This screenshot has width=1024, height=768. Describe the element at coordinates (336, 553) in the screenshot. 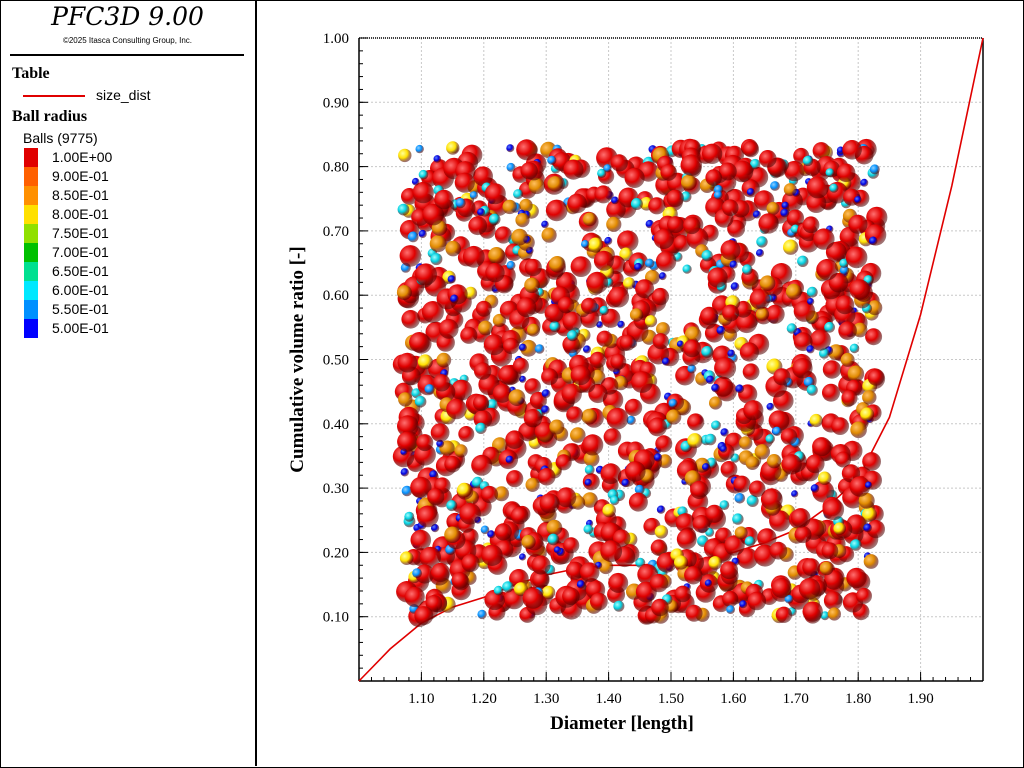

I see `y-tick-label: 0.20` at that location.